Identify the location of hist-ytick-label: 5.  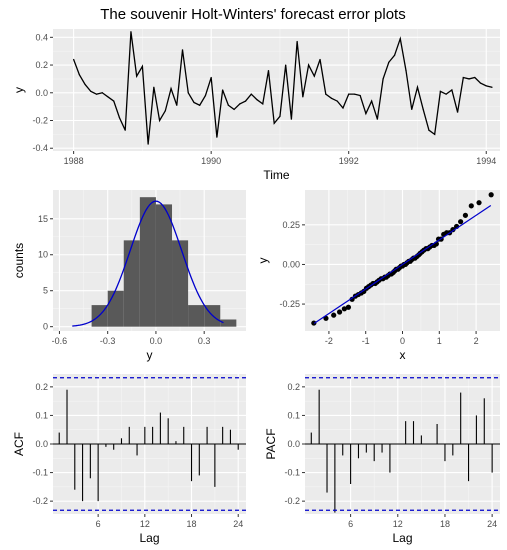
(45, 291).